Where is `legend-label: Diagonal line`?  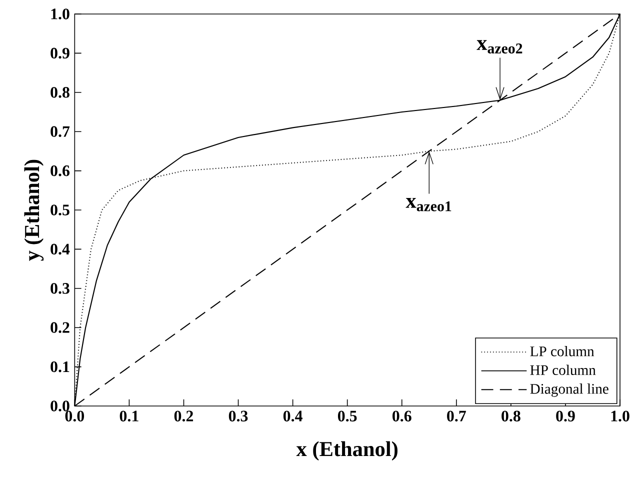 legend-label: Diagonal line is located at coordinates (569, 390).